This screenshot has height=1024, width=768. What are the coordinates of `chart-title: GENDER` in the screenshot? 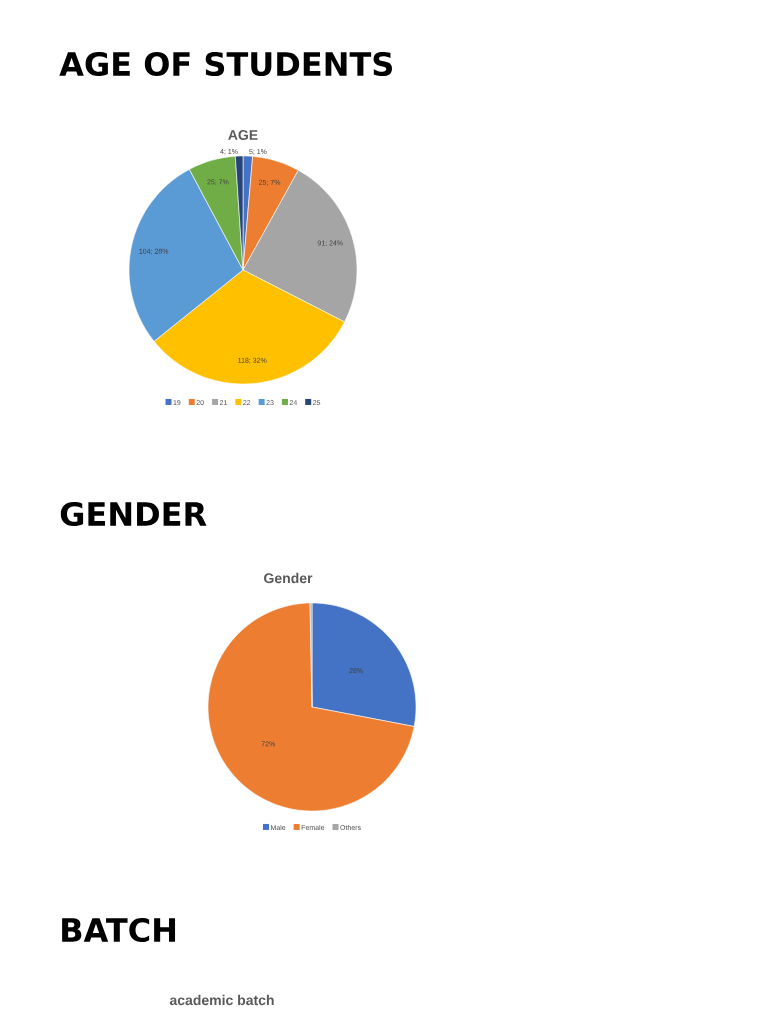 It's located at (133, 514).